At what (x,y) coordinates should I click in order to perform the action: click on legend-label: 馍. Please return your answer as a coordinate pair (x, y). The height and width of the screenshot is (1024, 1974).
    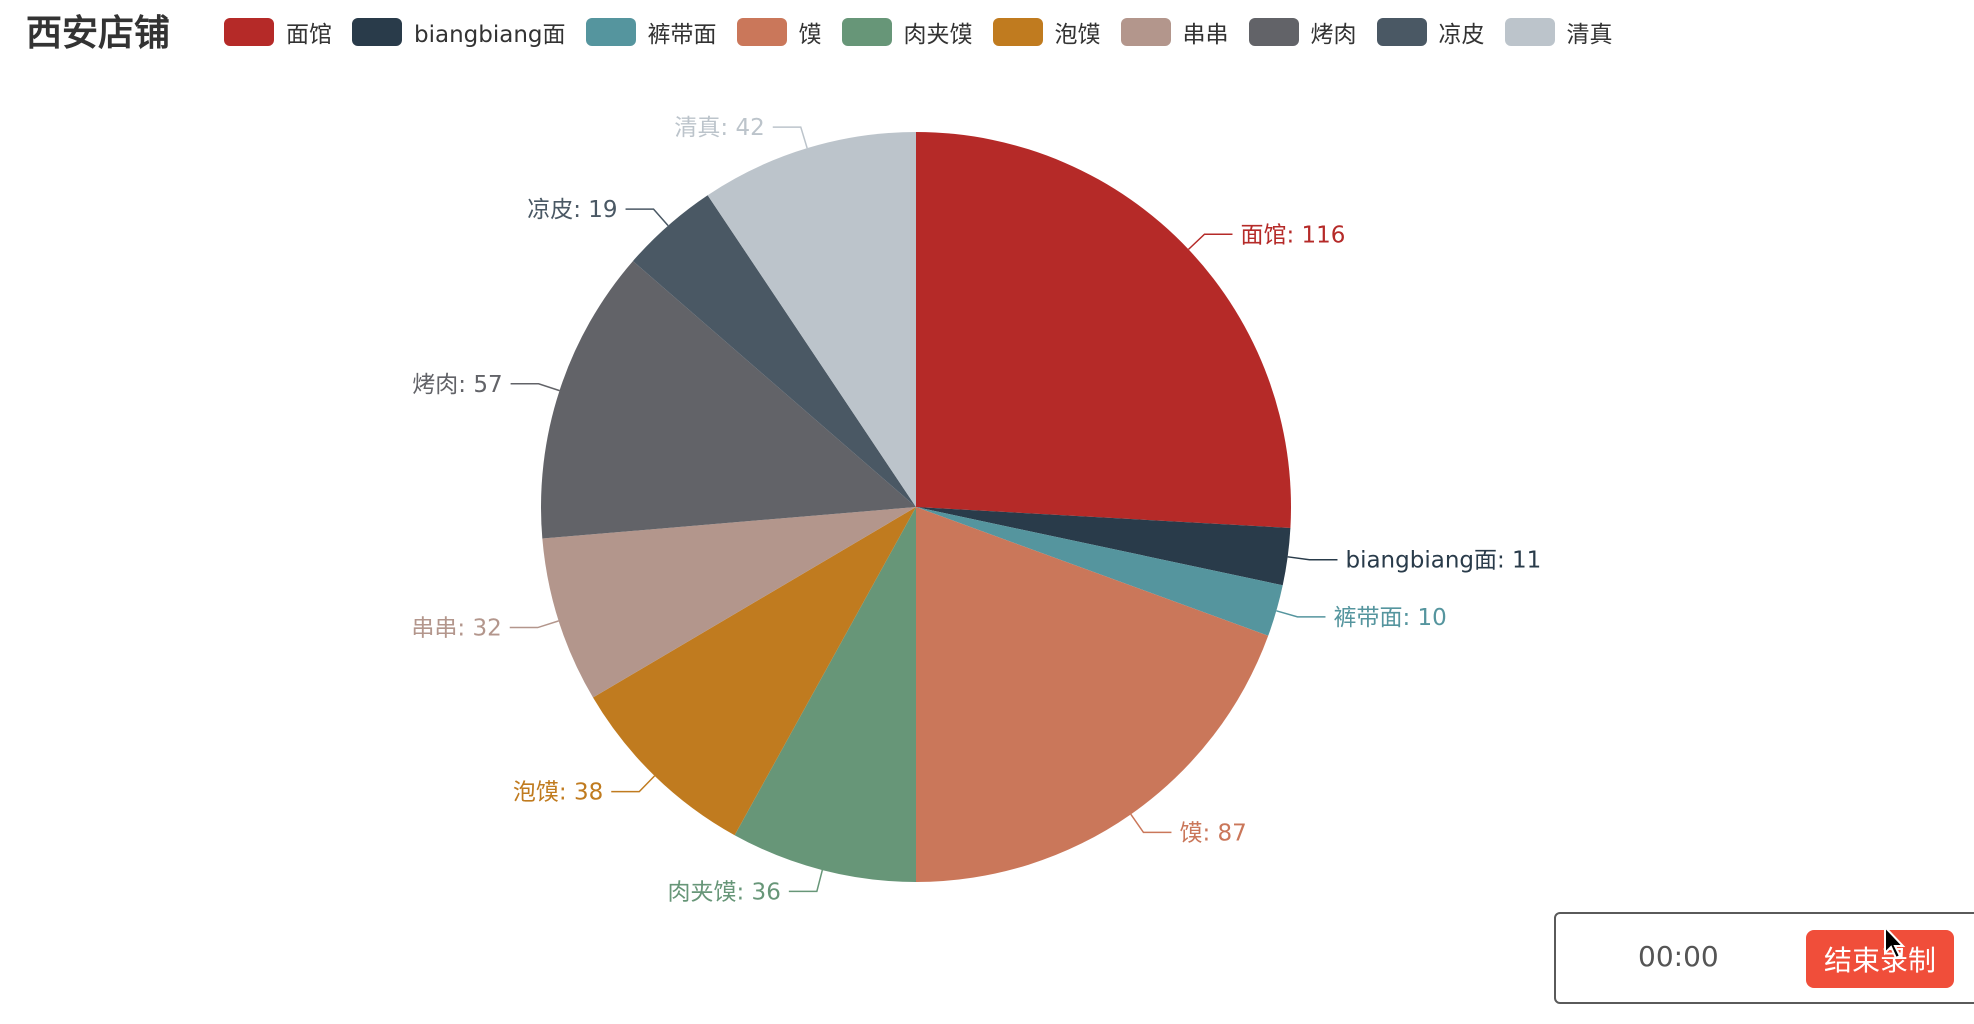
    Looking at the image, I should click on (810, 35).